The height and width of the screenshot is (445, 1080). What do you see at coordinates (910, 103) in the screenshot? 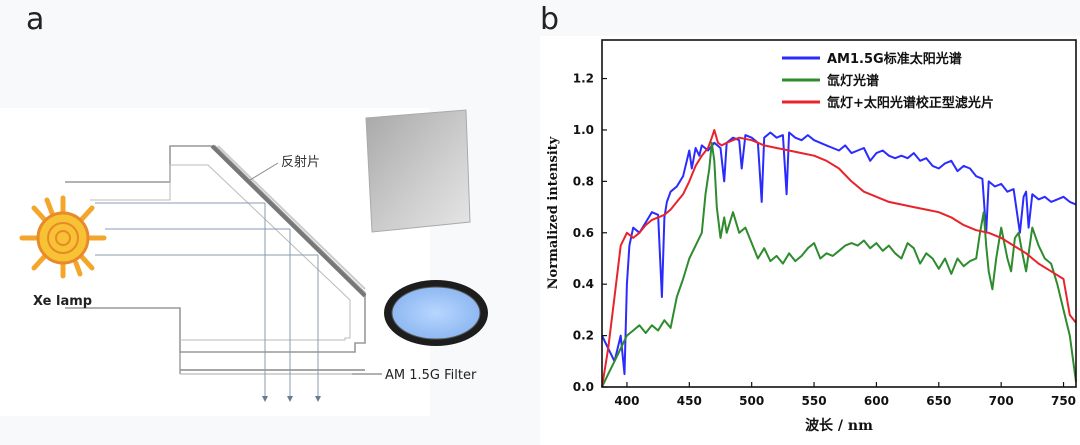
I see `legend-label-3: 氙灯+太阳光谱校正型滤光片` at bounding box center [910, 103].